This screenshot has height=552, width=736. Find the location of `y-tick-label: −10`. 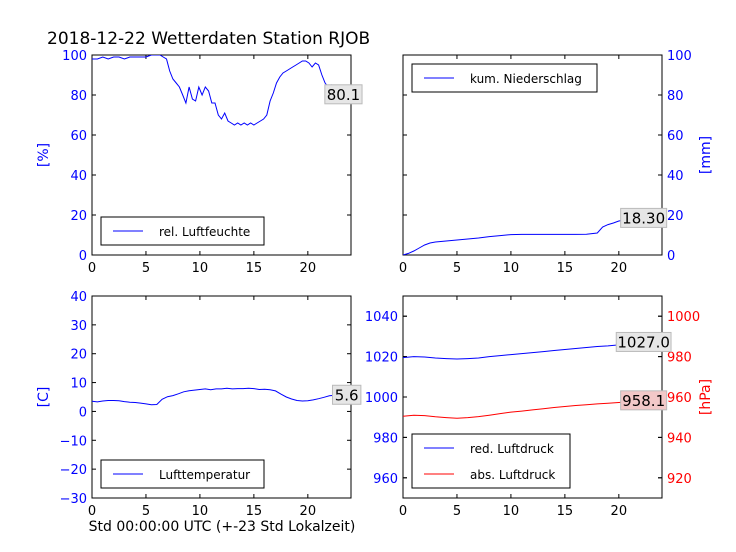

y-tick-label: −10 is located at coordinates (73, 441).